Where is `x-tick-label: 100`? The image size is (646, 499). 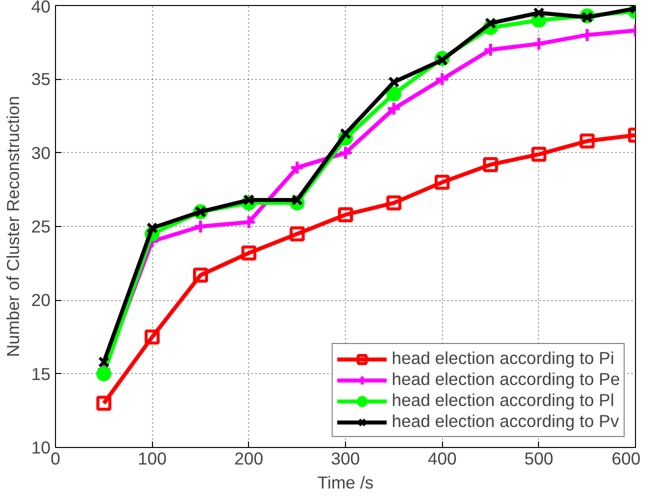 x-tick-label: 100 is located at coordinates (152, 458).